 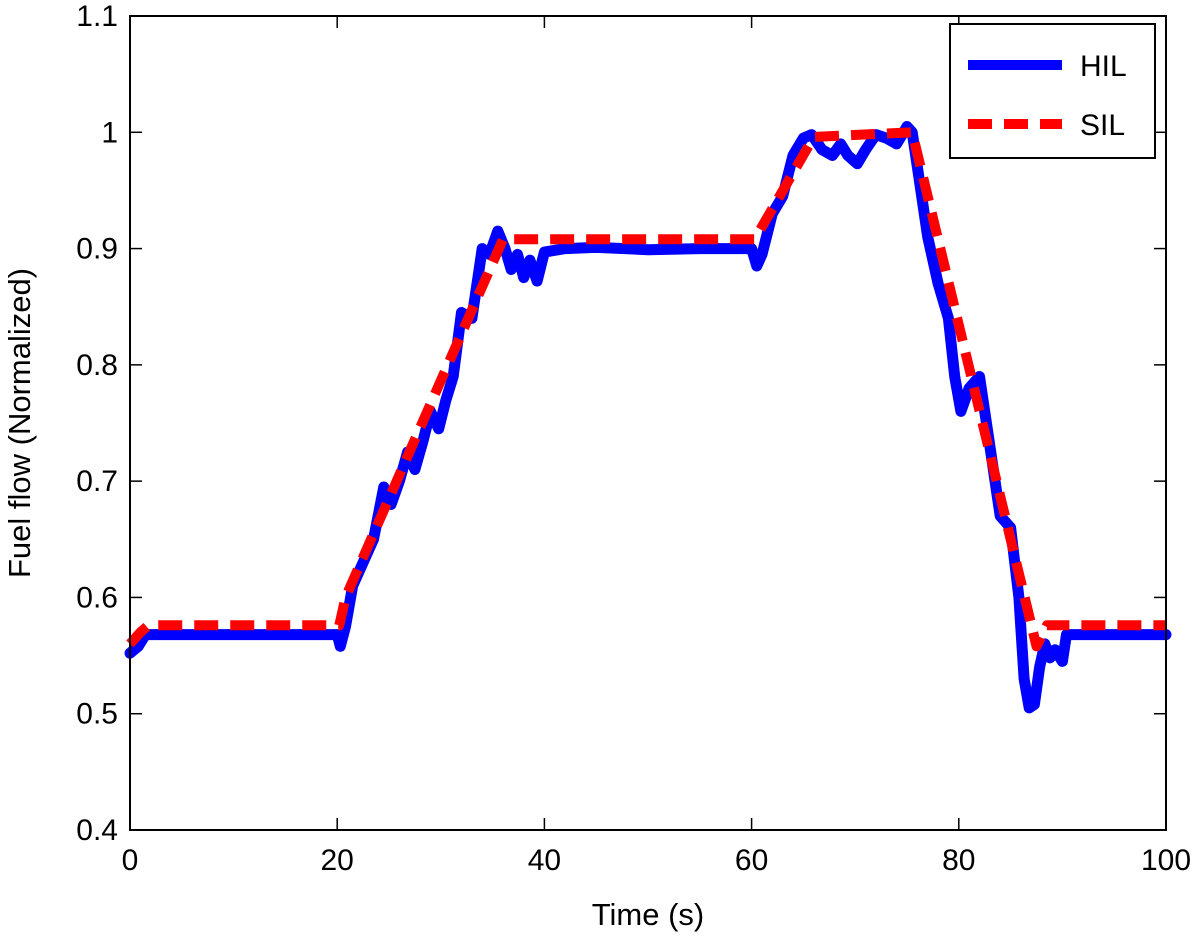 I want to click on x-tick-label: 60, so click(x=751, y=860).